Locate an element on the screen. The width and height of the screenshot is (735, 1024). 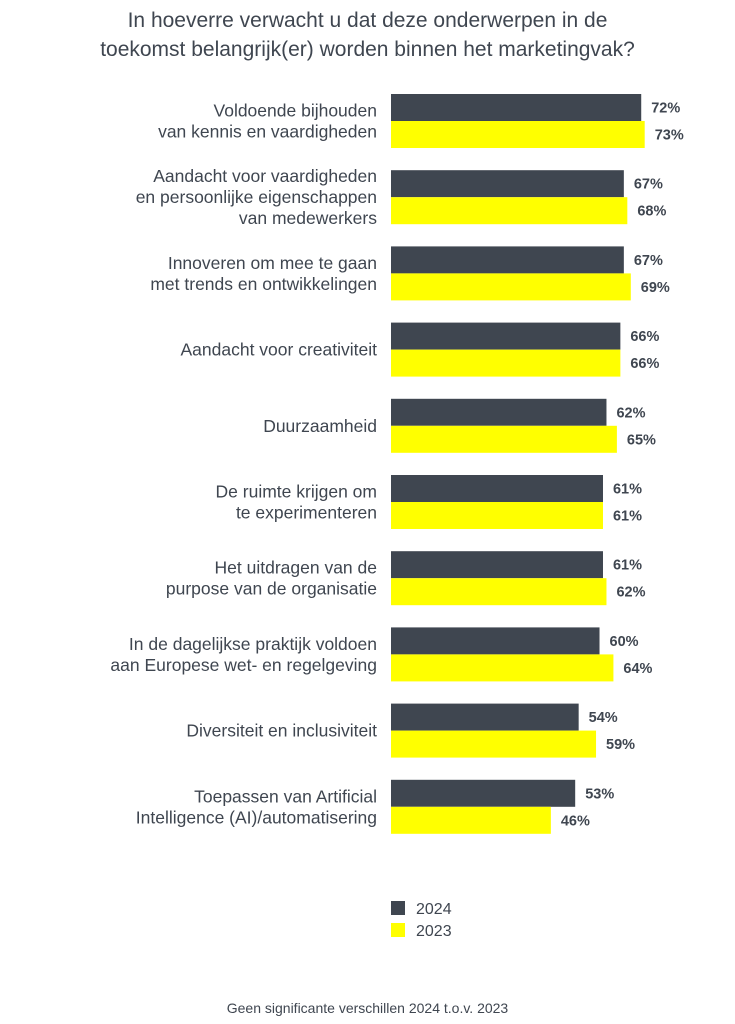
value-label-2023: 65% is located at coordinates (641, 440).